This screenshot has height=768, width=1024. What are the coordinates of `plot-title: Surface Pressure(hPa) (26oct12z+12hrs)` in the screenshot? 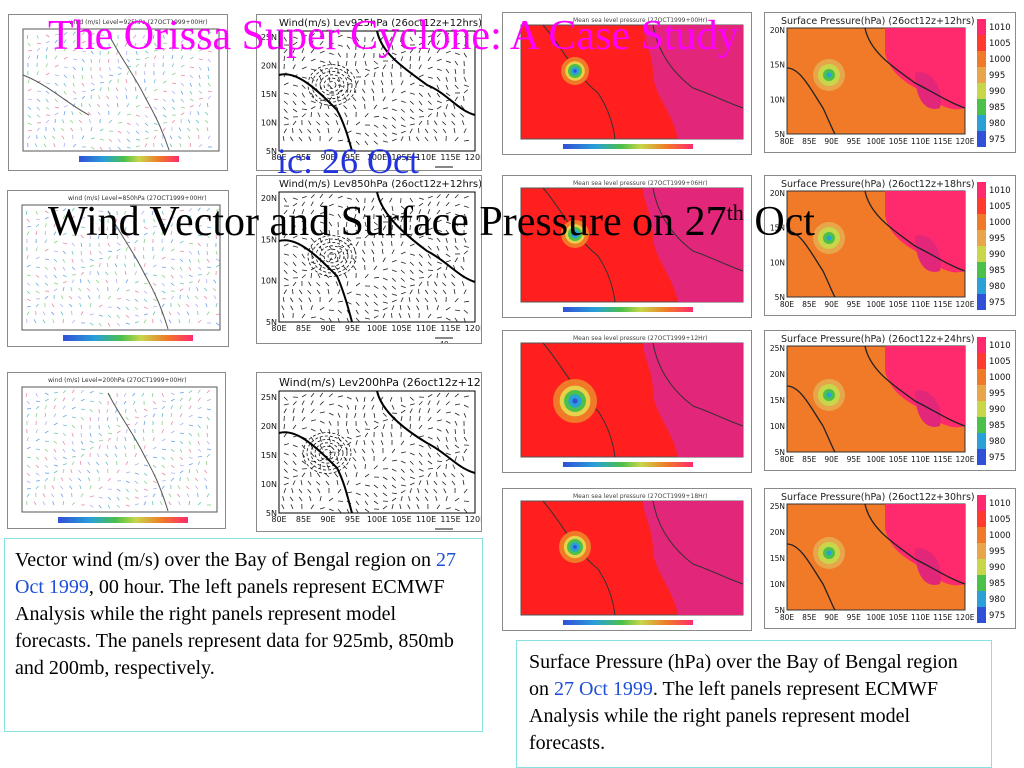 It's located at (878, 21).